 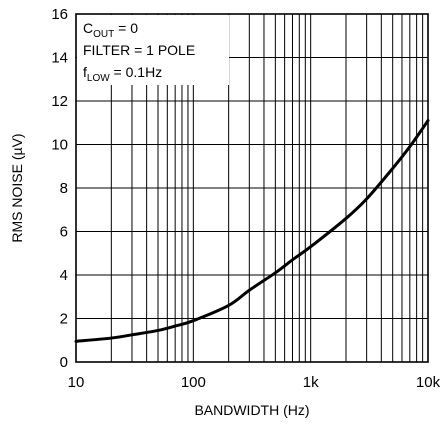 I want to click on annotation-box: COUT = 0 FILTER = 1 POLE fLOW = 0.1Hz, so click(x=153, y=50).